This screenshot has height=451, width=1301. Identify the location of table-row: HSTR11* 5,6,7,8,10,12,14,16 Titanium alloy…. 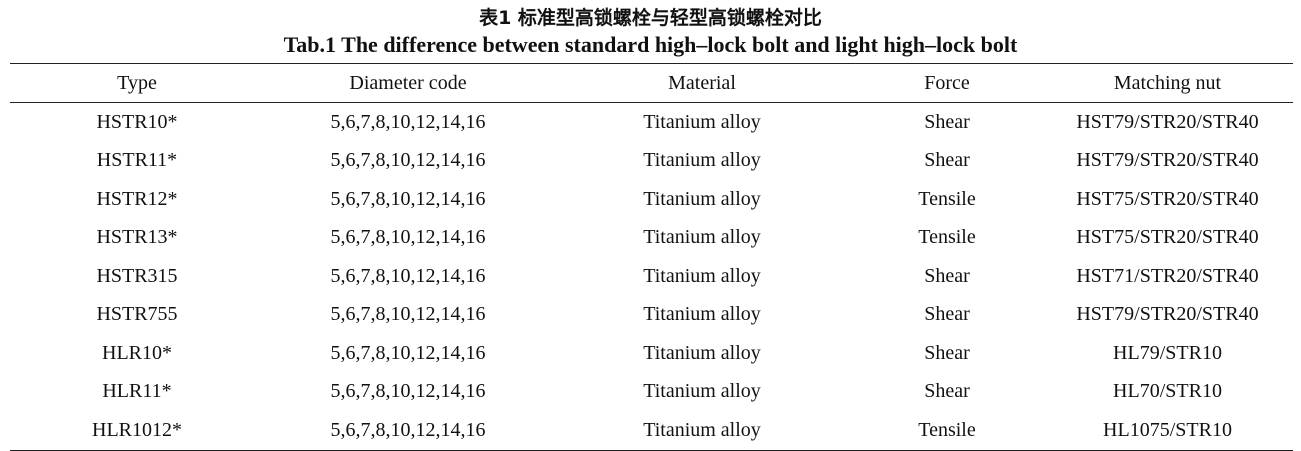
(651, 161).